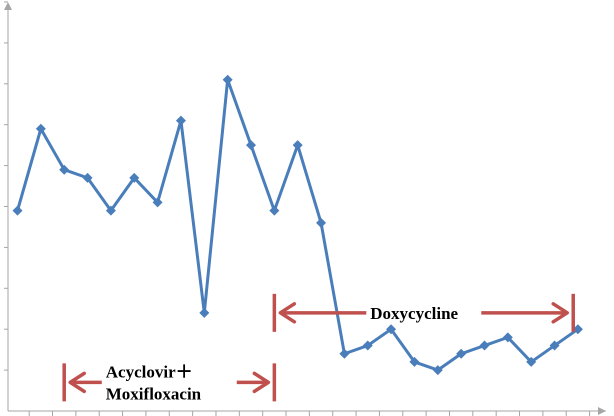  What do you see at coordinates (169, 382) in the screenshot?
I see `annotation-acyclovir: Acyclovir＋ Moxifloxacin` at bounding box center [169, 382].